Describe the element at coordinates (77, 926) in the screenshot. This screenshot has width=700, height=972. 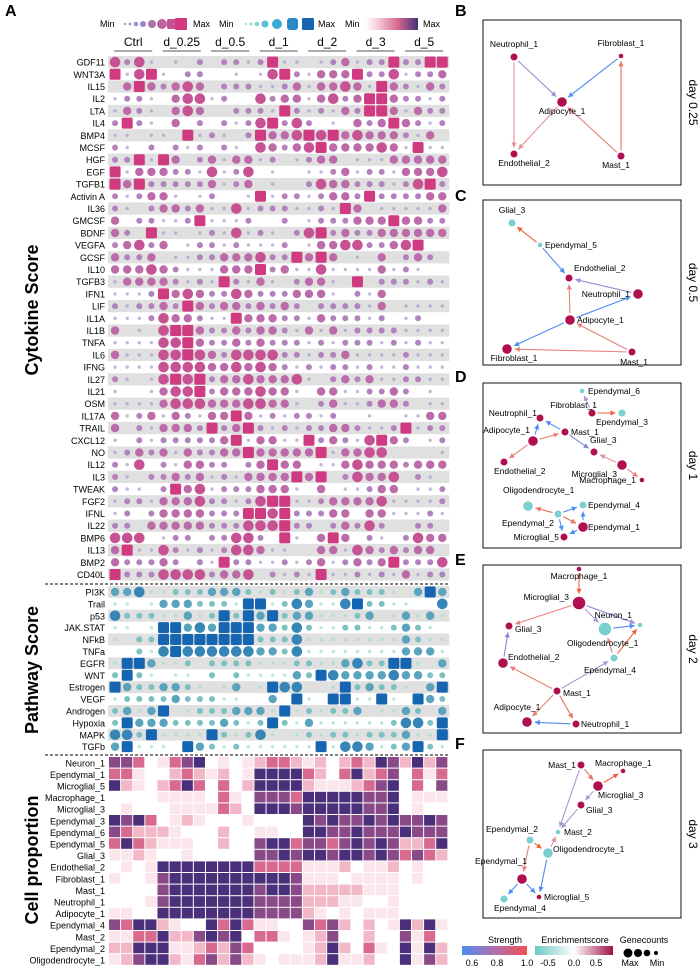
I see `row-label: Ependymal_4` at that location.